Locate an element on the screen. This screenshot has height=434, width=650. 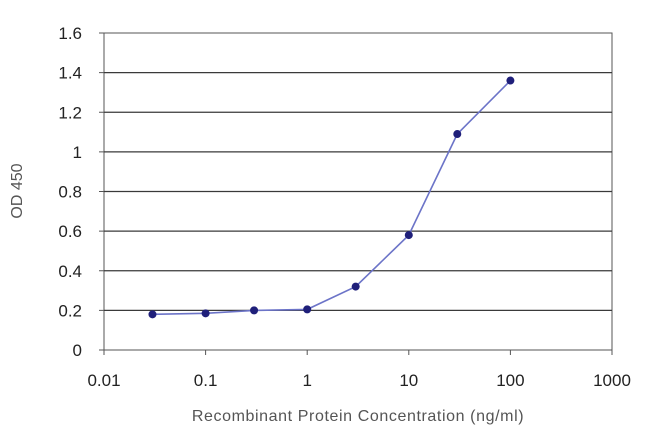
x-tick-label: 100 is located at coordinates (510, 380).